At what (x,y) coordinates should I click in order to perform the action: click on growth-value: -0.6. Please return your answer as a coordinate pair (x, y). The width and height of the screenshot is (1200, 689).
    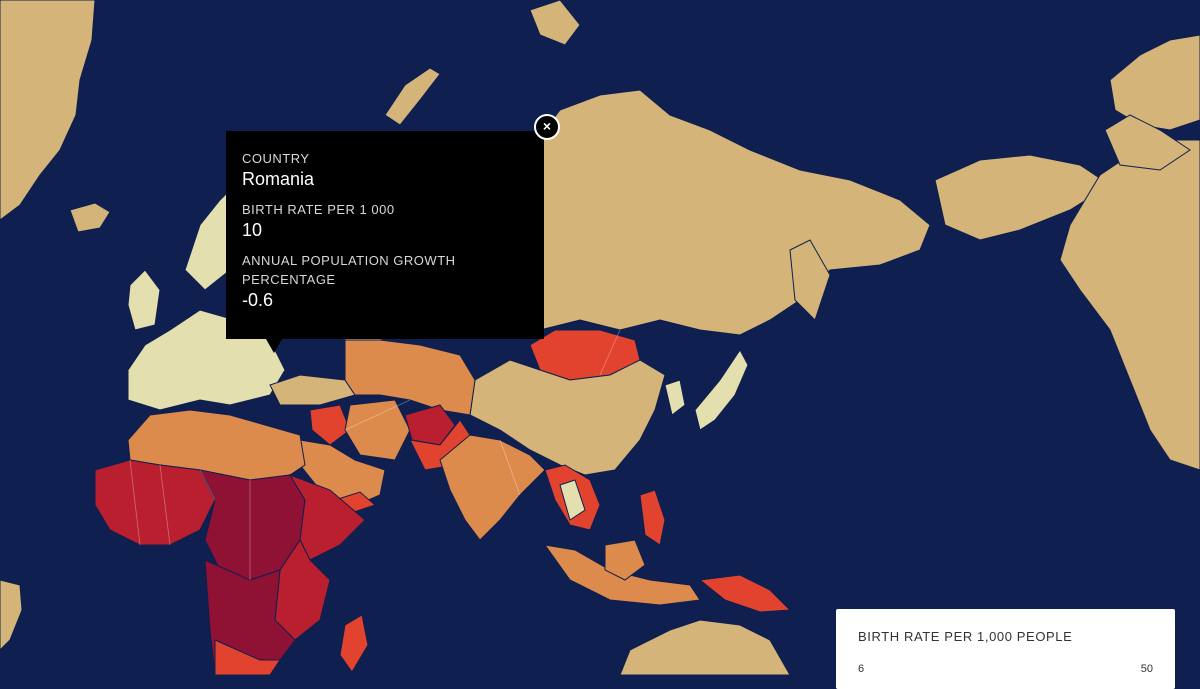
    Looking at the image, I should click on (258, 300).